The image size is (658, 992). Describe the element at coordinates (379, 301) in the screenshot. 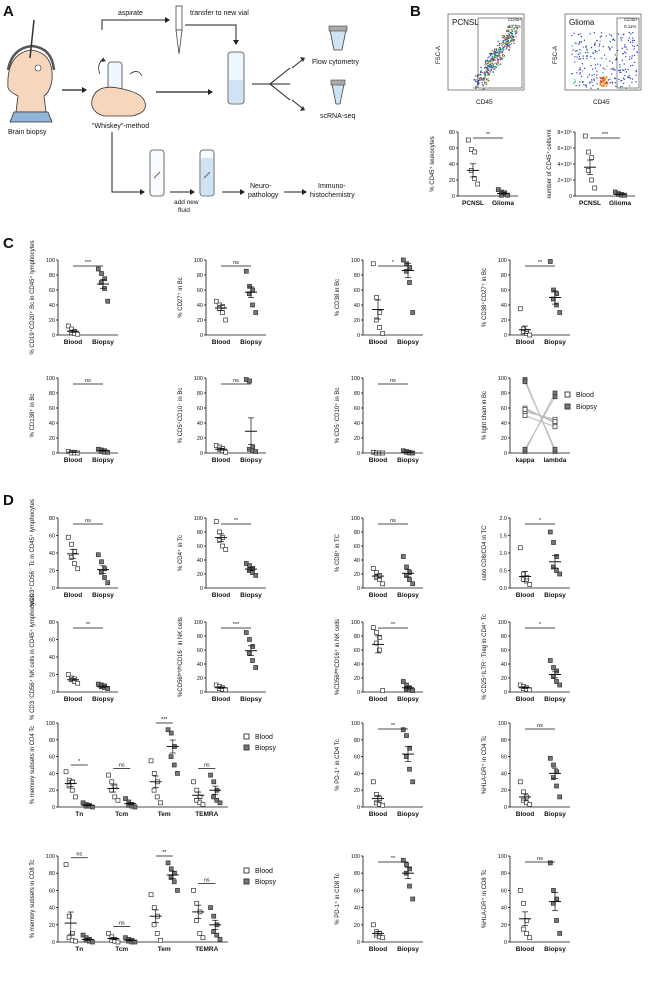

I see `chart-c3: 0 20 40 60 80 100 % CD38 in Bc Blood Biopsy *` at that location.